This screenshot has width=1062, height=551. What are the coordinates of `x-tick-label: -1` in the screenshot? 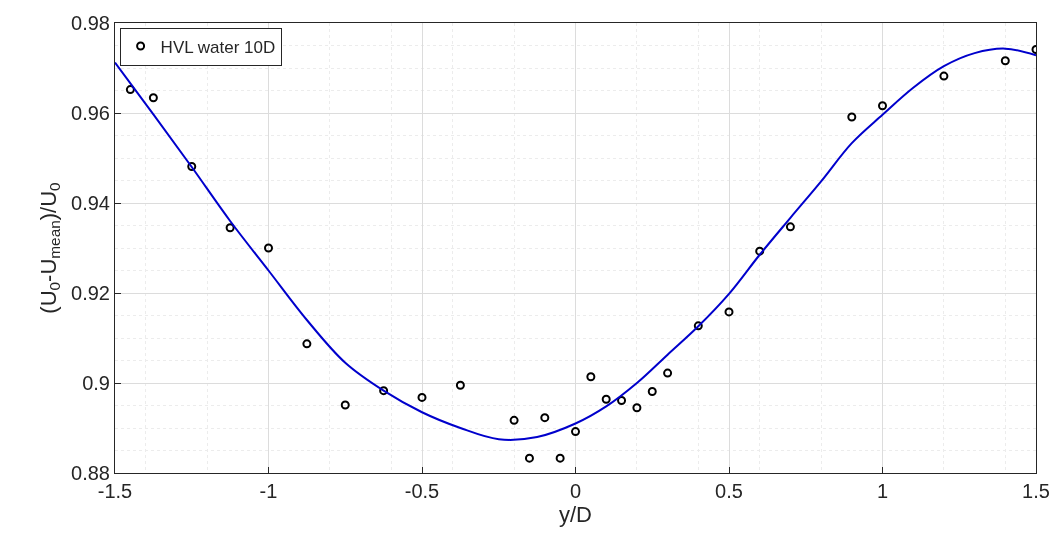 It's located at (268, 491).